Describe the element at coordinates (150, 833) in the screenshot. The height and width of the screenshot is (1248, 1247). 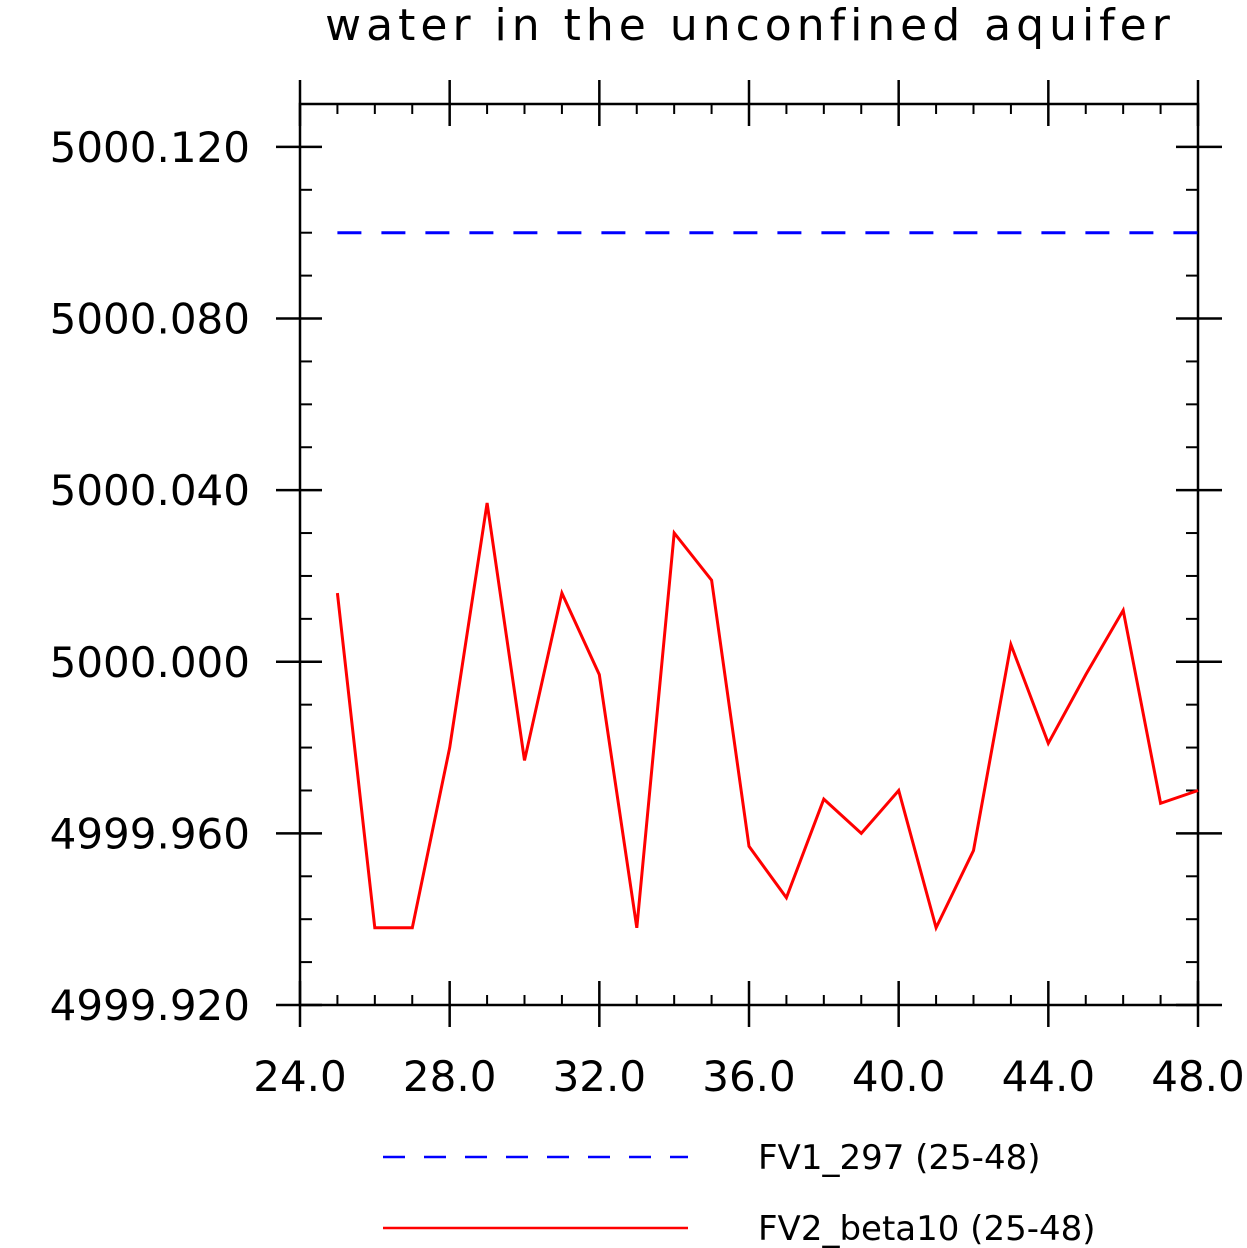
I see `y-tick-label: 4999.960` at that location.